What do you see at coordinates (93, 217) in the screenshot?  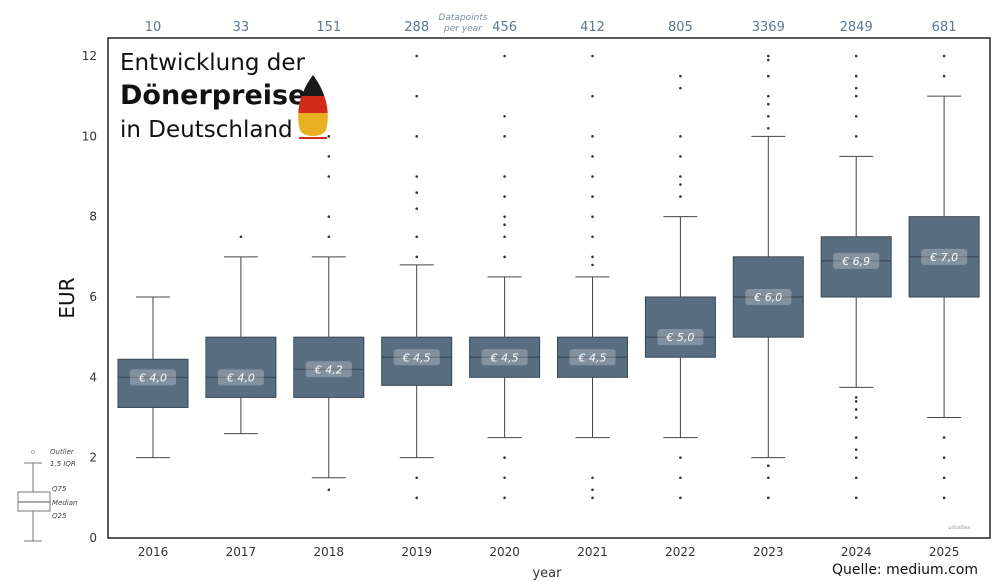 I see `y-tick-label: 8` at bounding box center [93, 217].